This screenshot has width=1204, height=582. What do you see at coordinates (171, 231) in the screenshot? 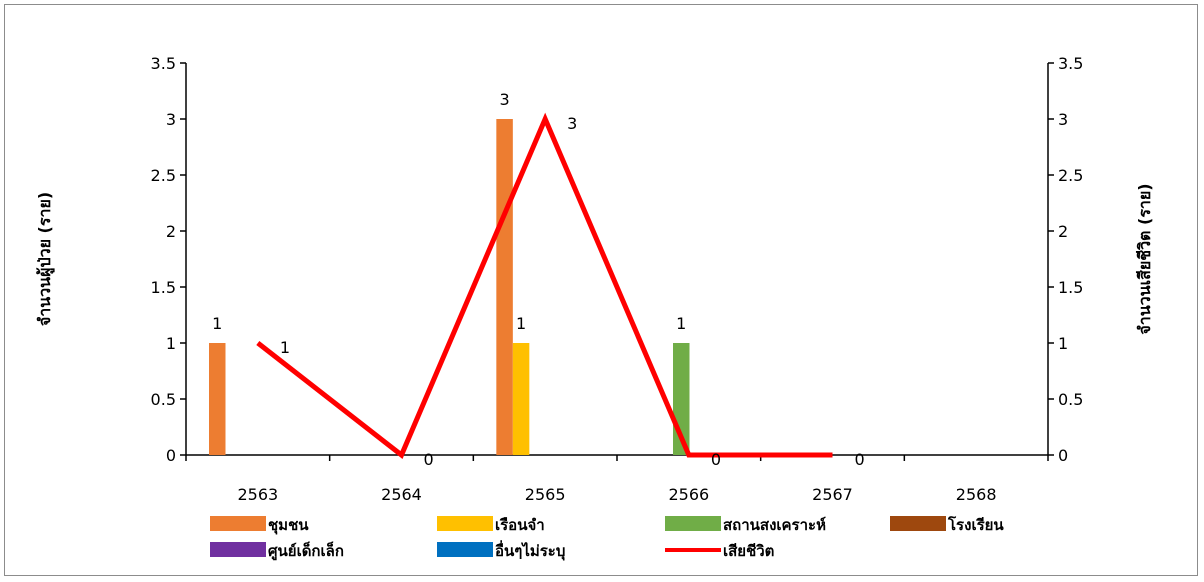
I see `y-tick-label-left: 2` at bounding box center [171, 231].